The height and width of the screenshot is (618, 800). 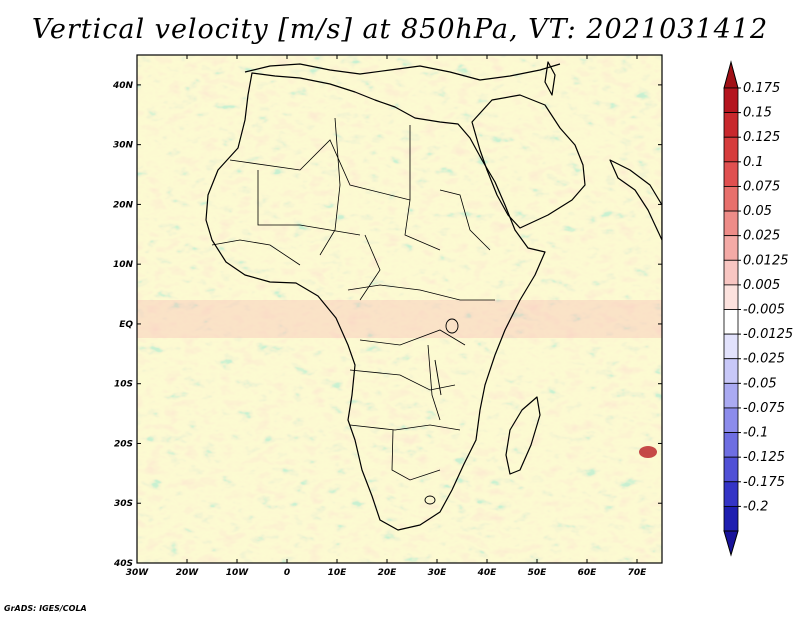 I want to click on grads-credit: GrADS: IGES/COLA, so click(x=45, y=608).